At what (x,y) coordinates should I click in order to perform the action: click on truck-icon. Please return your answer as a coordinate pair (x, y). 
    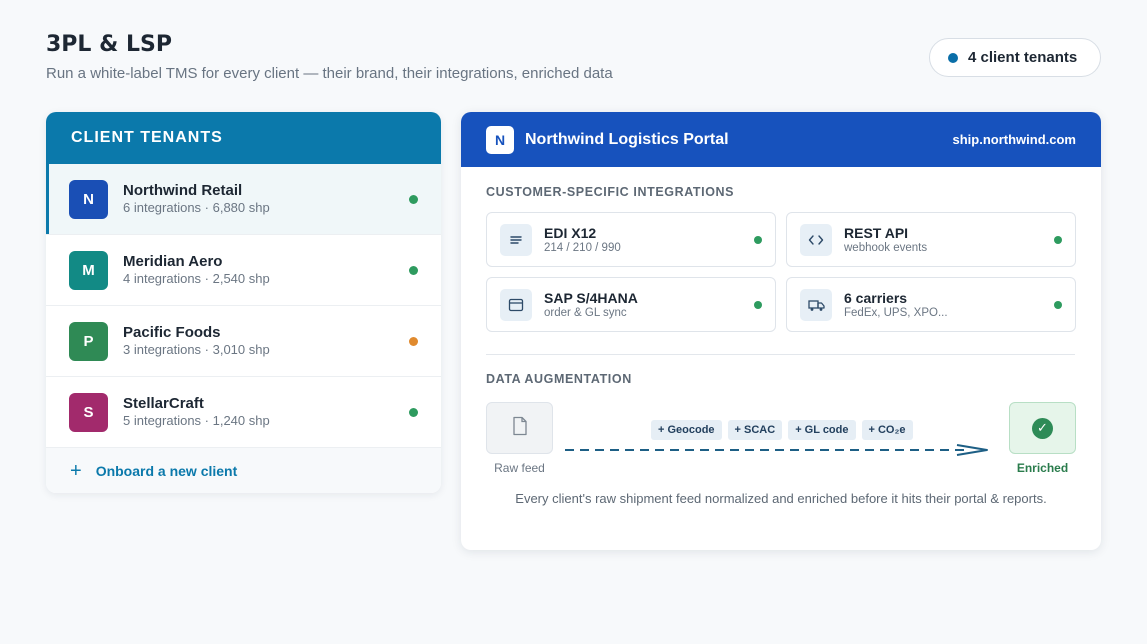
    Looking at the image, I should click on (816, 304).